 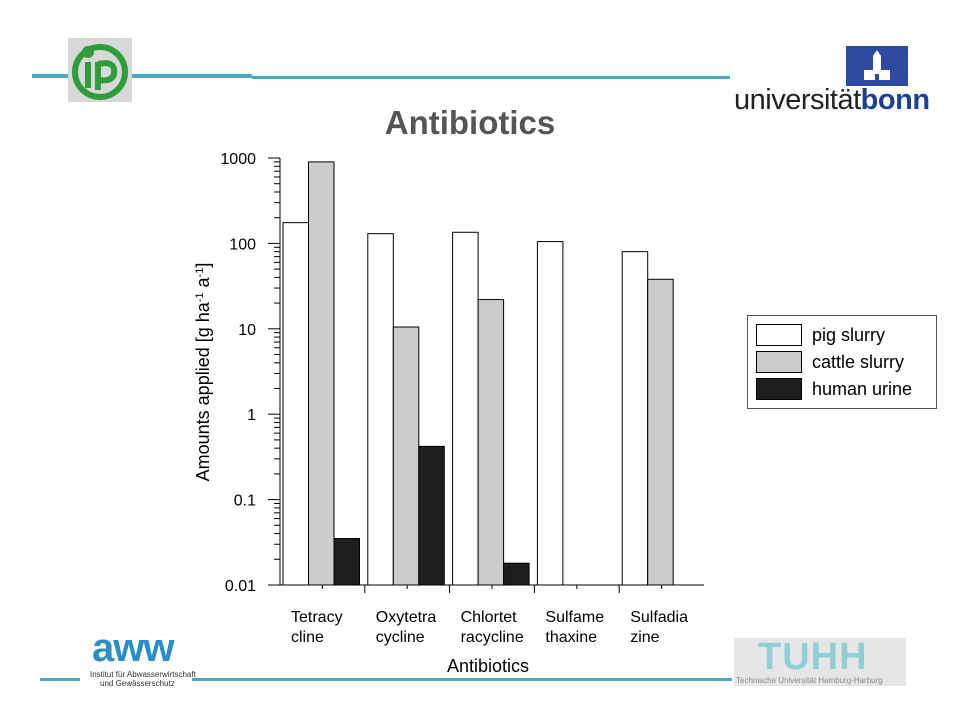 What do you see at coordinates (488, 666) in the screenshot?
I see `x-axis-title: Antibiotics` at bounding box center [488, 666].